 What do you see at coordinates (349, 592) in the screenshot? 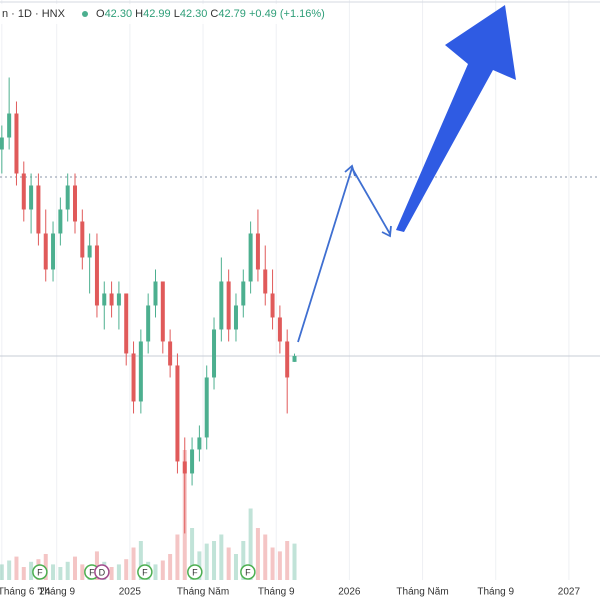
I see `x-tick-label: 2026` at bounding box center [349, 592].